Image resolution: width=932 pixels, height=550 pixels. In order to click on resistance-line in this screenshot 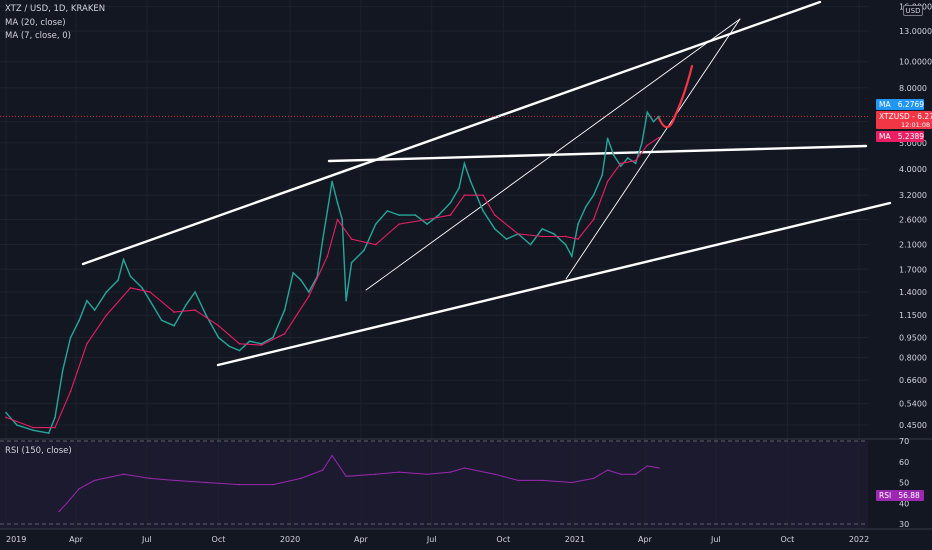, I will do `click(597, 153)`.